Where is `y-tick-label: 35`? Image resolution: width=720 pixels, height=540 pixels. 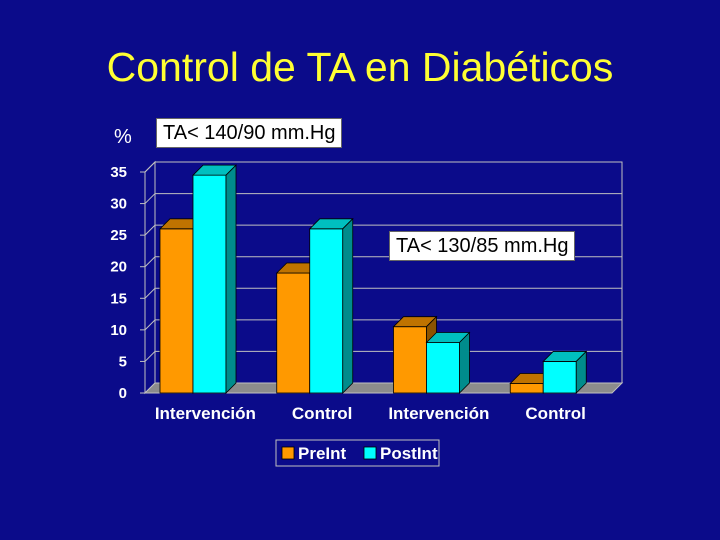 y-tick-label: 35 is located at coordinates (118, 172).